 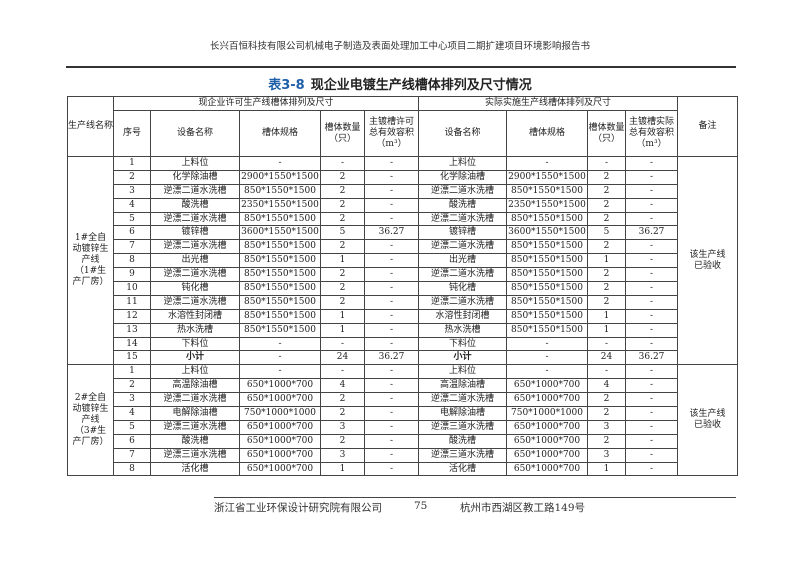 I want to click on cell-equip-name-actual: 活化槽, so click(x=462, y=469).